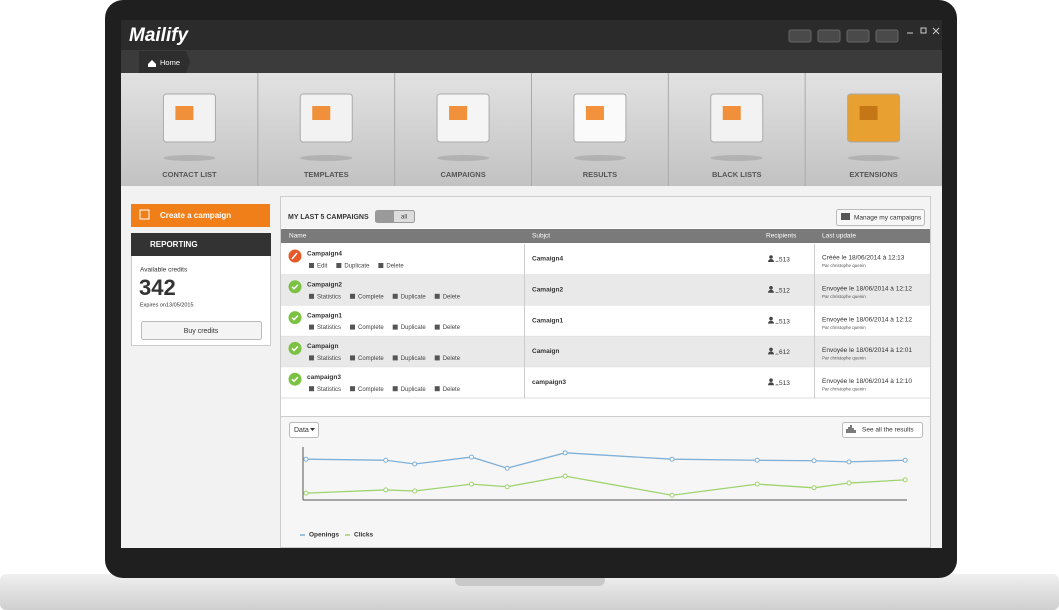 The image size is (1059, 610). What do you see at coordinates (605, 482) in the screenshot?
I see `results-area` at bounding box center [605, 482].